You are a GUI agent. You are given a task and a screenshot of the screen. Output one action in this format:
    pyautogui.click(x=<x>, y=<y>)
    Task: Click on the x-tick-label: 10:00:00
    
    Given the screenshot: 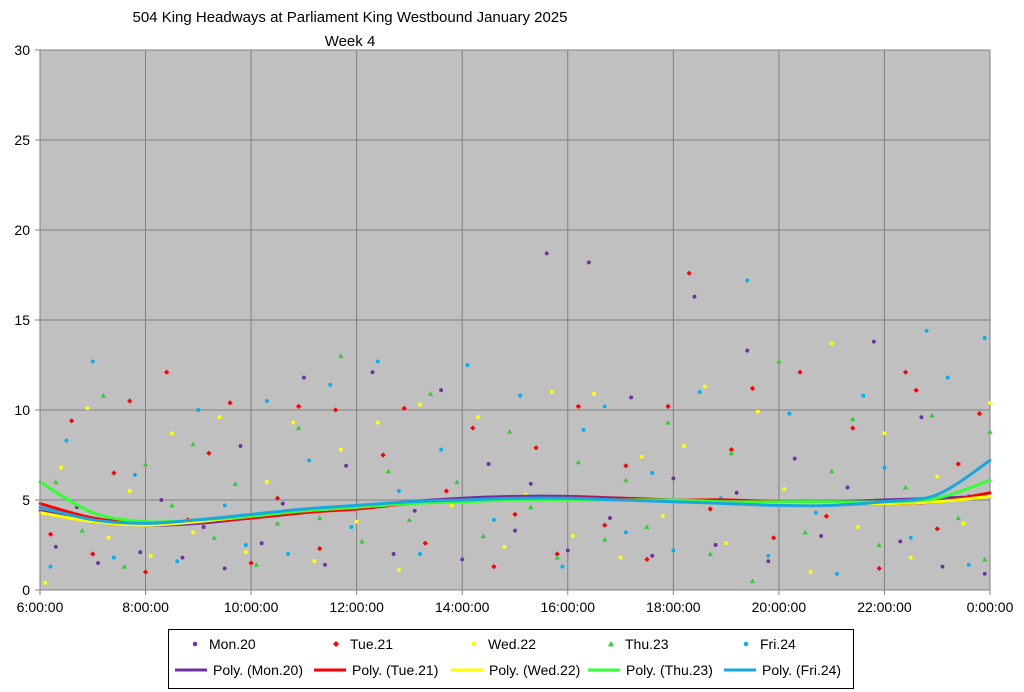 What is the action you would take?
    pyautogui.click(x=251, y=607)
    